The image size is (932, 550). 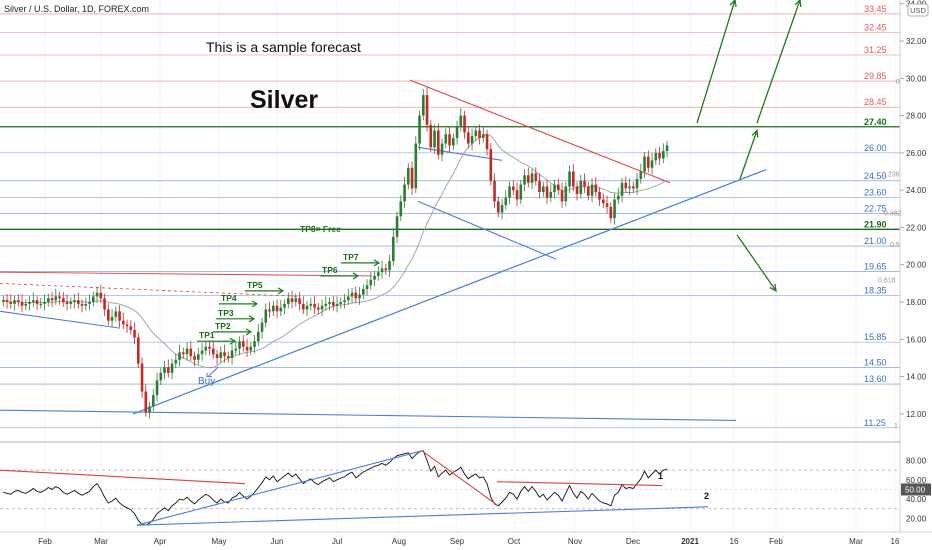 What do you see at coordinates (875, 379) in the screenshot?
I see `level-label-16: 13.60` at bounding box center [875, 379].